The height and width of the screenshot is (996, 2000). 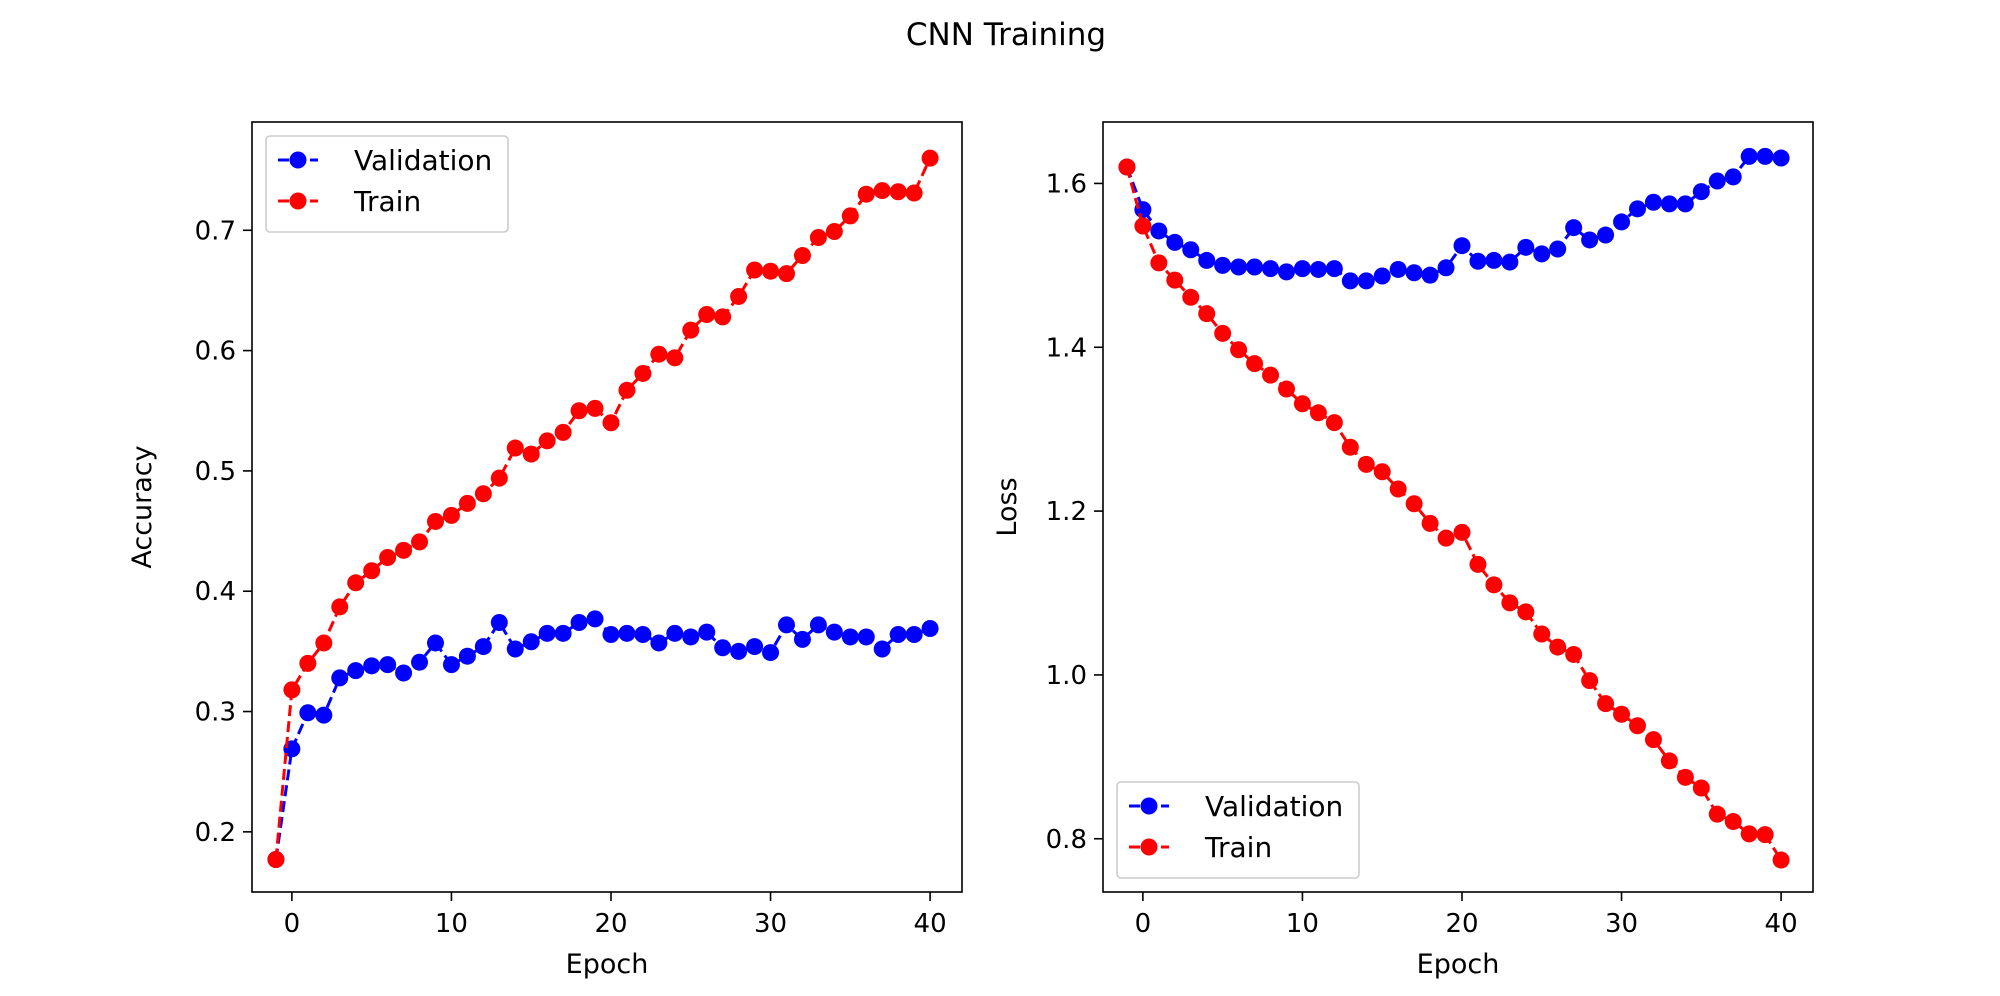 What do you see at coordinates (1066, 676) in the screenshot?
I see `y-tick-label: 1.0` at bounding box center [1066, 676].